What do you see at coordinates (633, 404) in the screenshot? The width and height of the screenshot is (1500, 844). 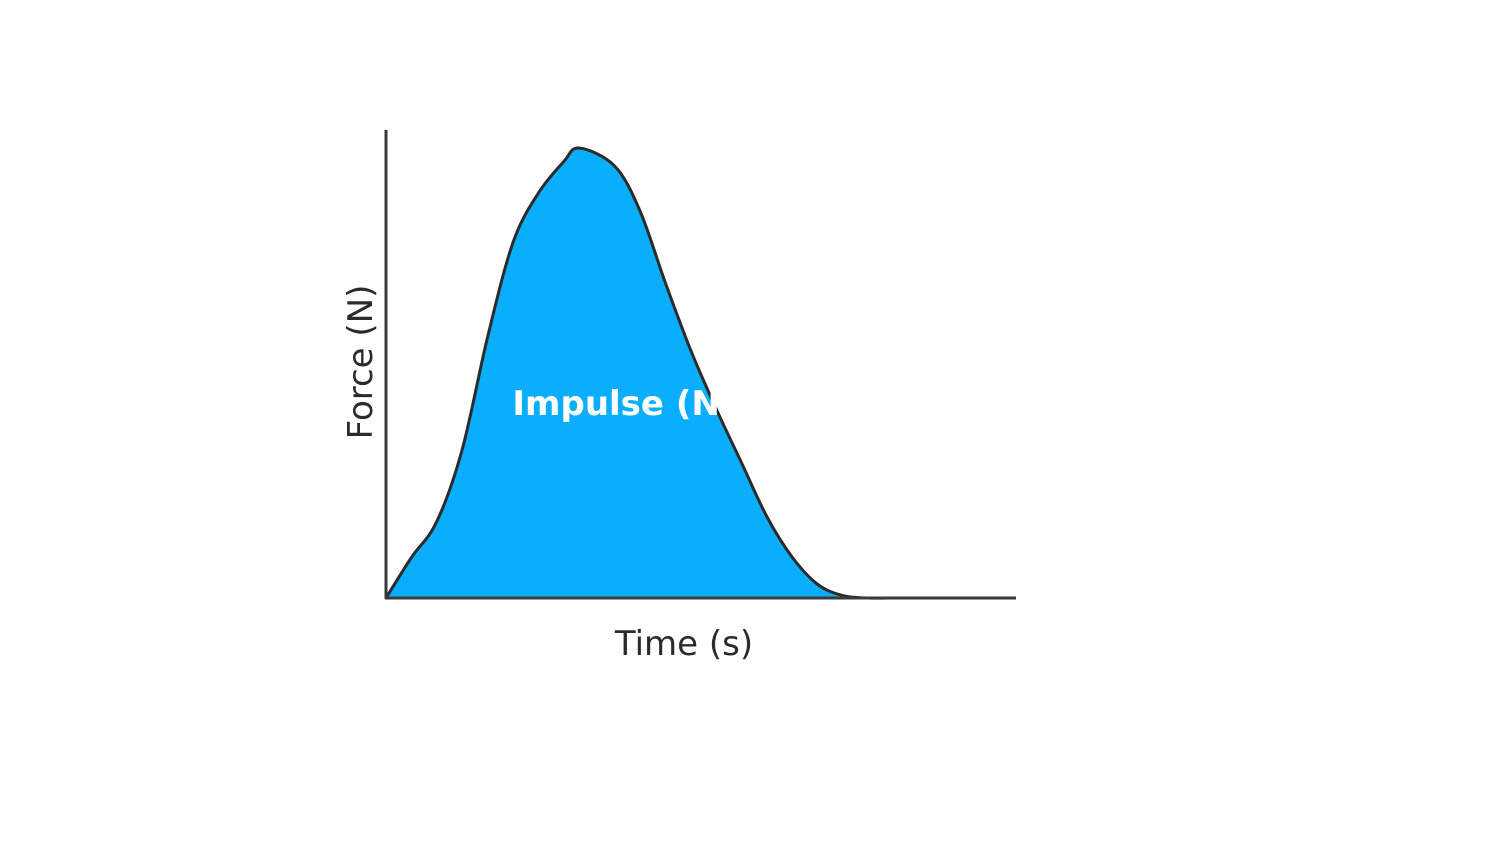 I see `impulse-area-label: Impulse (Ns)` at bounding box center [633, 404].